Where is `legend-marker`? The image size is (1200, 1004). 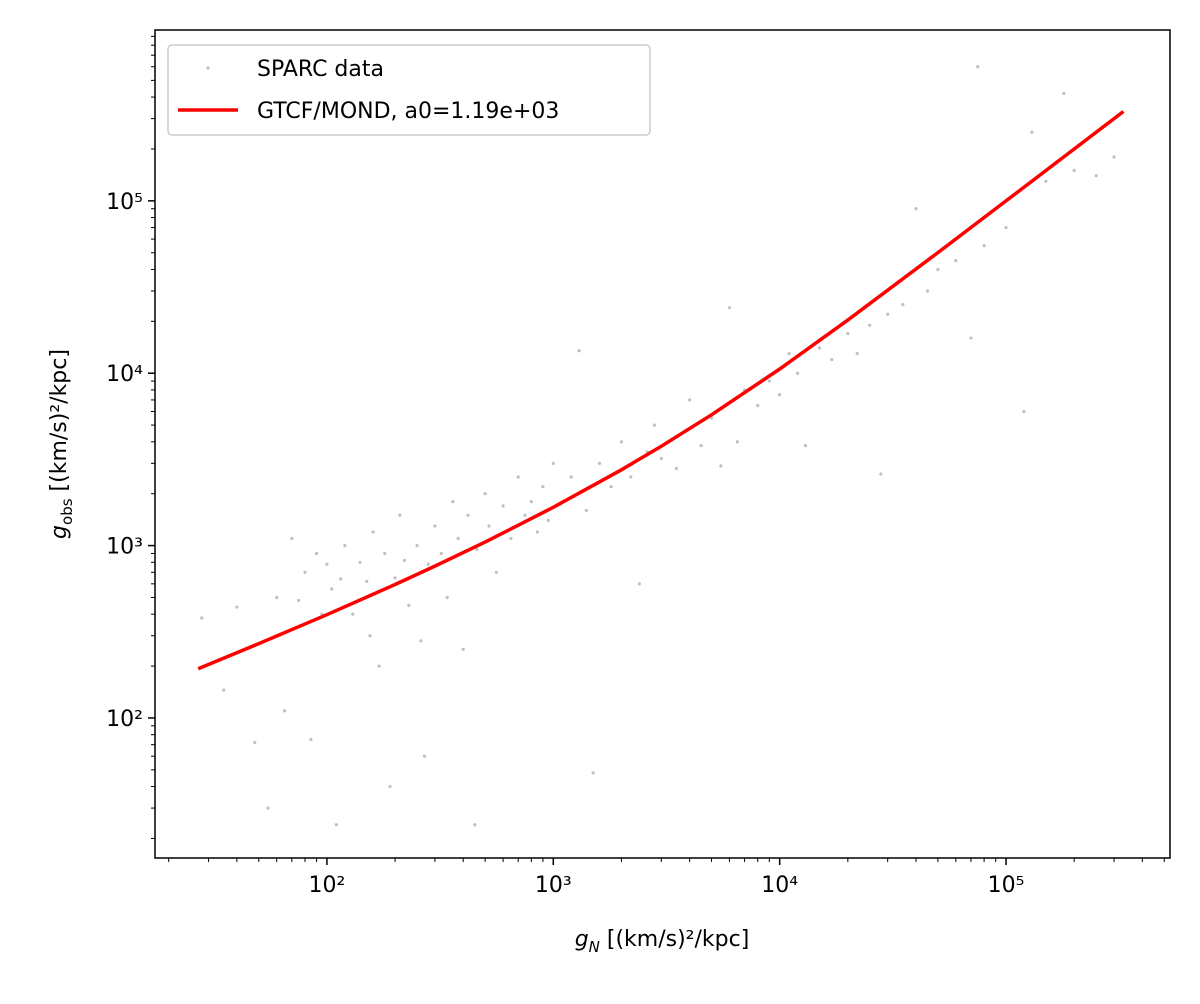
legend-marker is located at coordinates (208, 68).